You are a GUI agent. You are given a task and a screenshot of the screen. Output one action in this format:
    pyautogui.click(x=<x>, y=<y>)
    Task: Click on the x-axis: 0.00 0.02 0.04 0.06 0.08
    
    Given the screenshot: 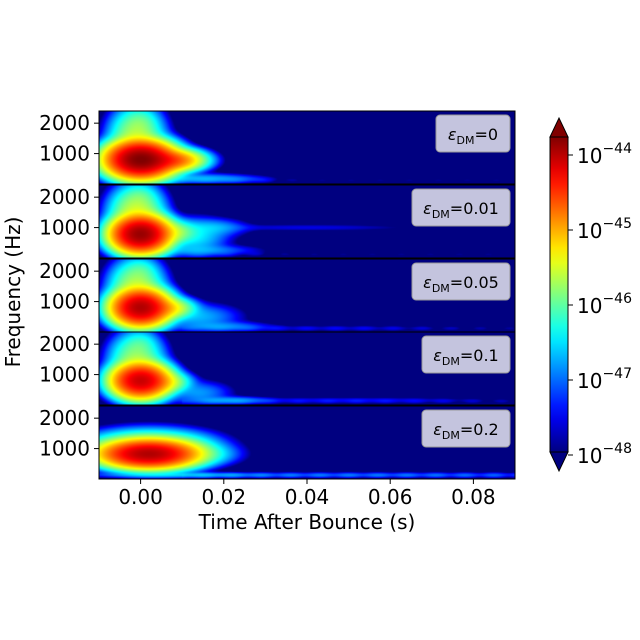 What is the action you would take?
    pyautogui.click(x=307, y=494)
    